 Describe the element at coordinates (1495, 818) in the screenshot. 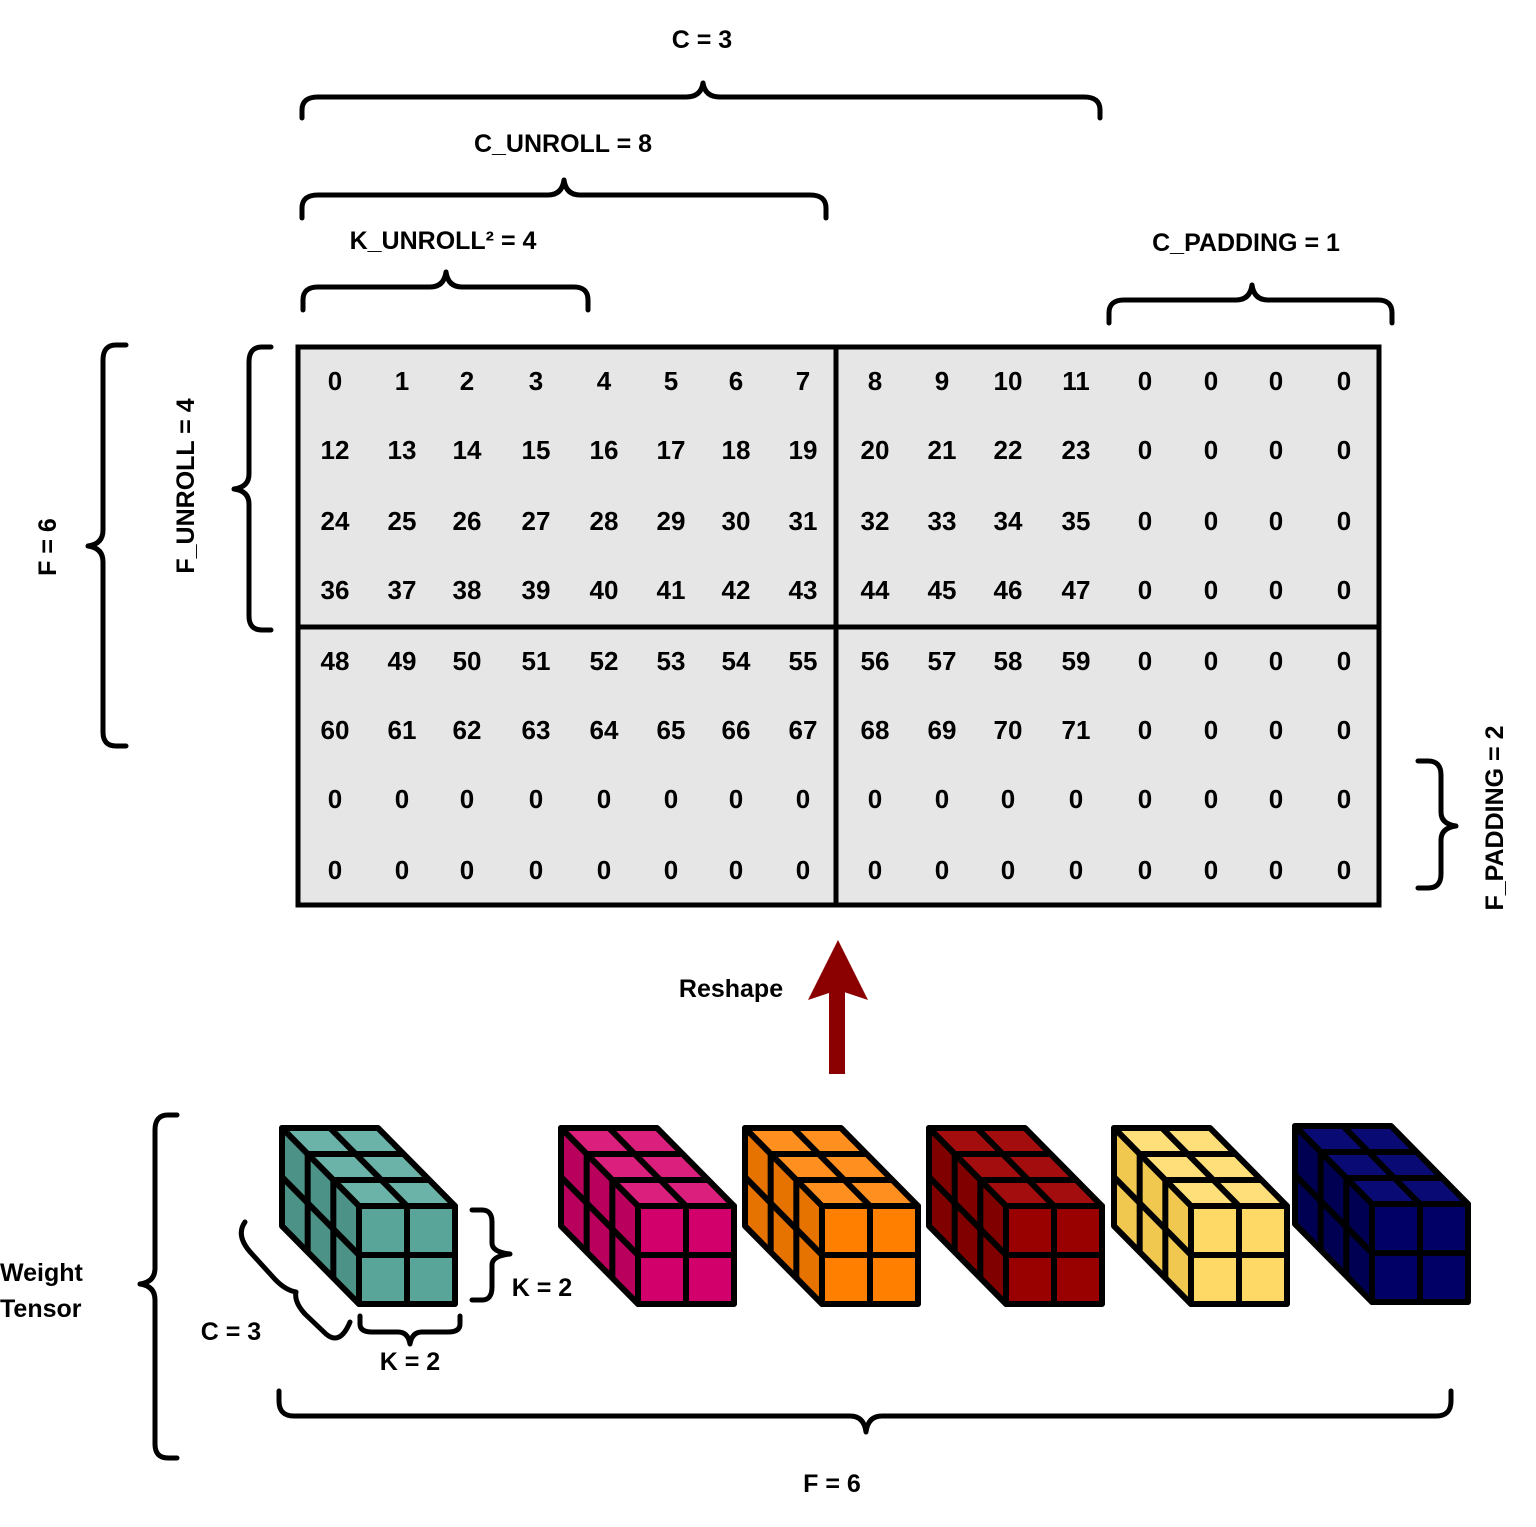

I see `f-padding-label: F_PADDING = 2` at that location.